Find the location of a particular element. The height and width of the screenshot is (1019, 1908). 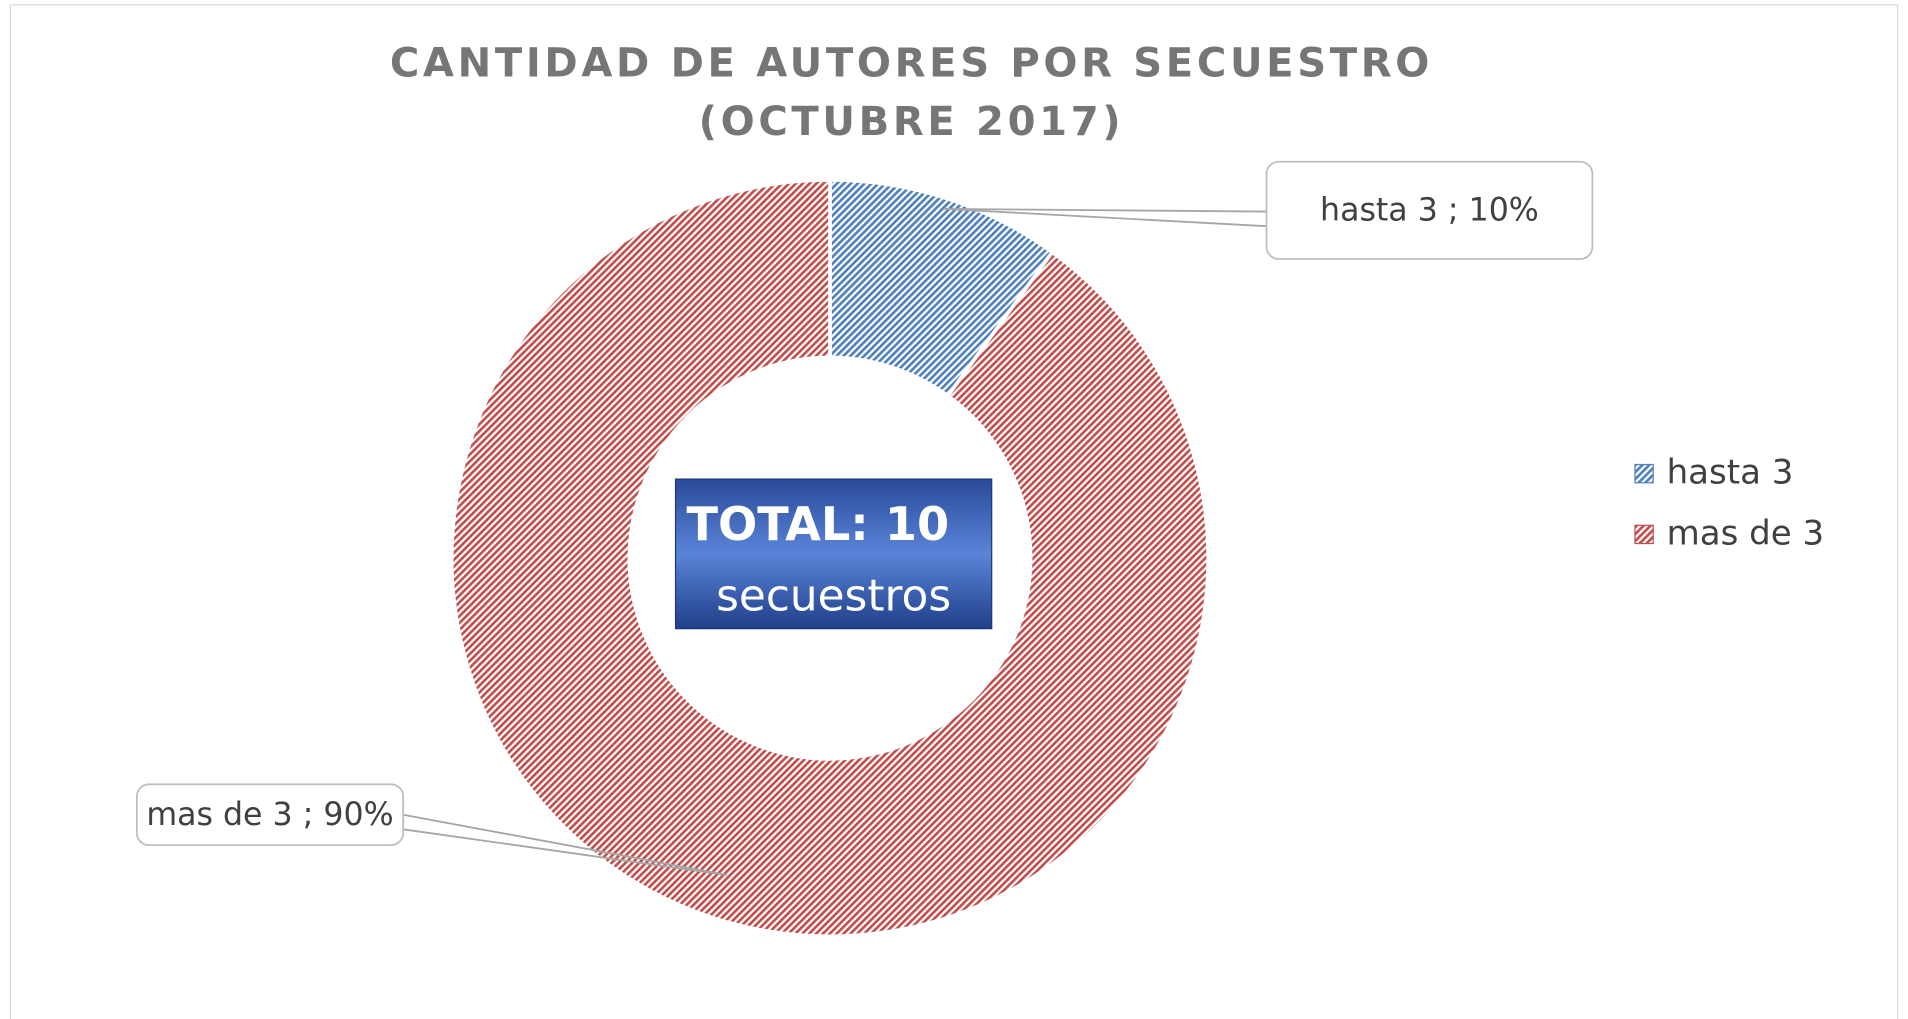

chart-title: CANTIDAD DE AUTORES POR SECUESTRO is located at coordinates (911, 64).